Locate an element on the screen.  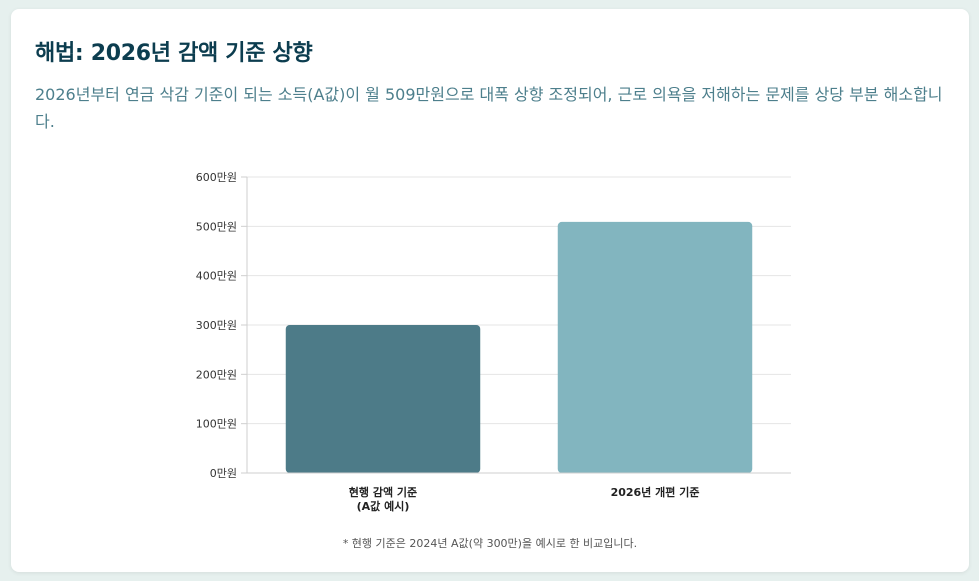
x-category-label: 2026년 개편 기준 is located at coordinates (655, 492).